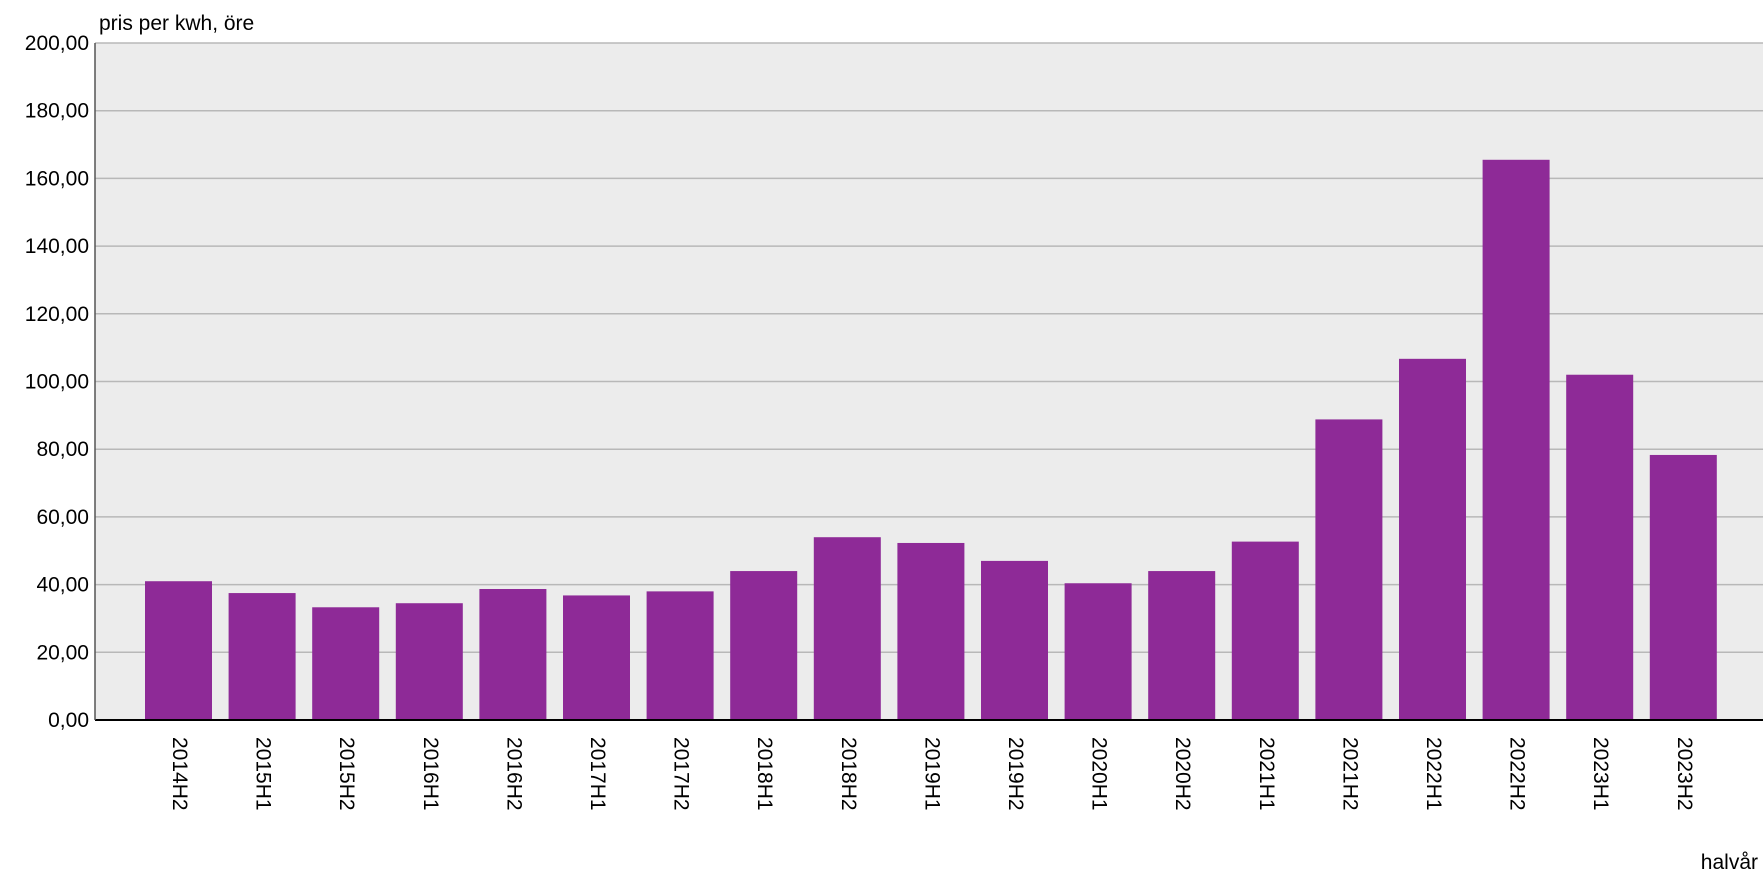  Describe the element at coordinates (1517, 774) in the screenshot. I see `x-tick-label: 2022H2` at that location.